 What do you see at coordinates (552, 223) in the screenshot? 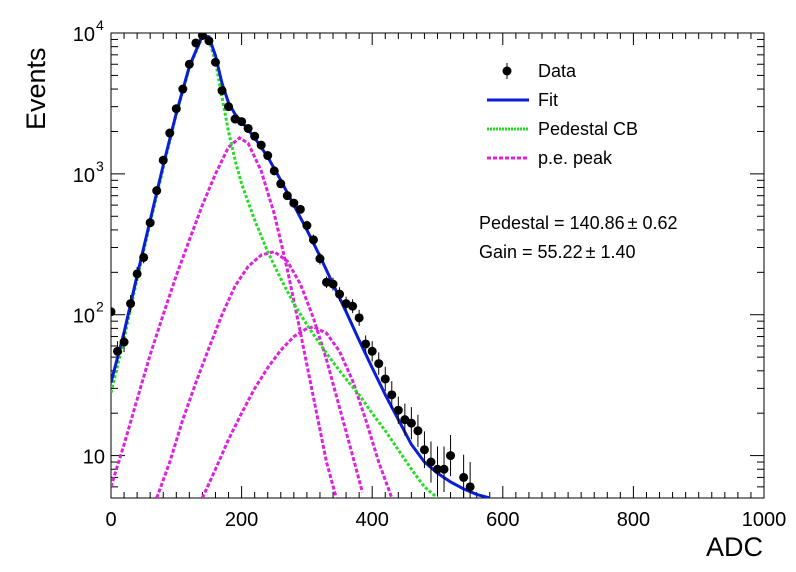
I see `fit-result-value: Pedestal = 140.86` at bounding box center [552, 223].